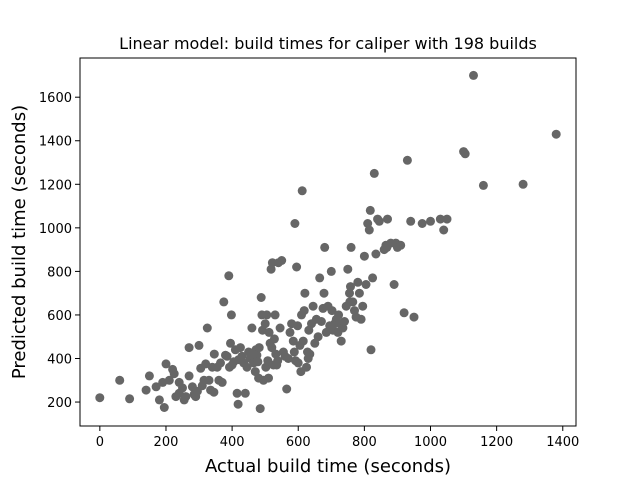 Image resolution: width=640 pixels, height=480 pixels. Describe the element at coordinates (232, 442) in the screenshot. I see `x-tick-label: 400` at that location.